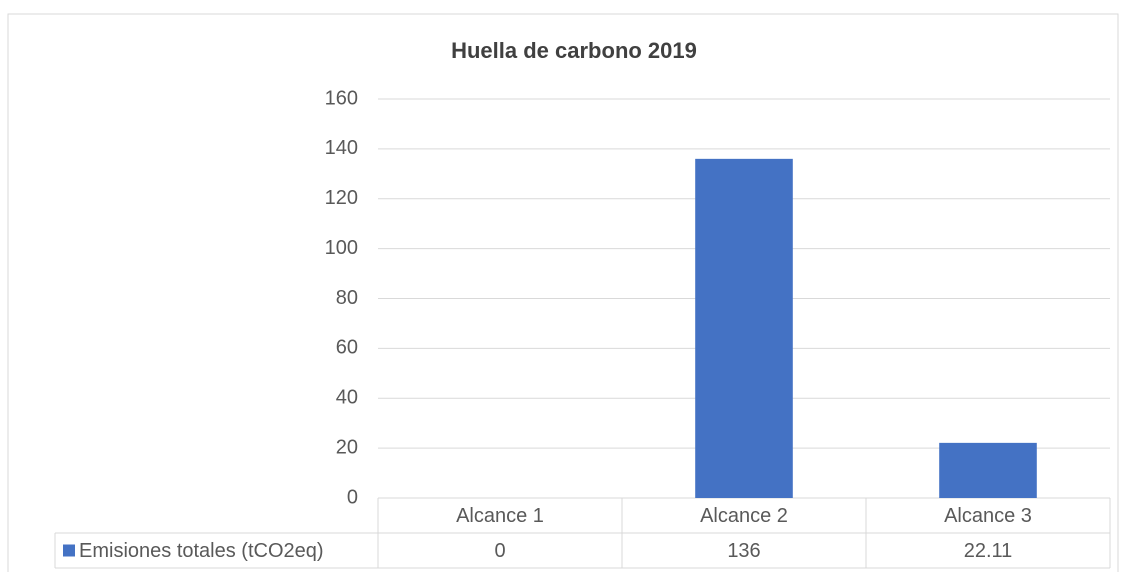  What do you see at coordinates (347, 398) in the screenshot?
I see `y-tick-label: 40` at bounding box center [347, 398].